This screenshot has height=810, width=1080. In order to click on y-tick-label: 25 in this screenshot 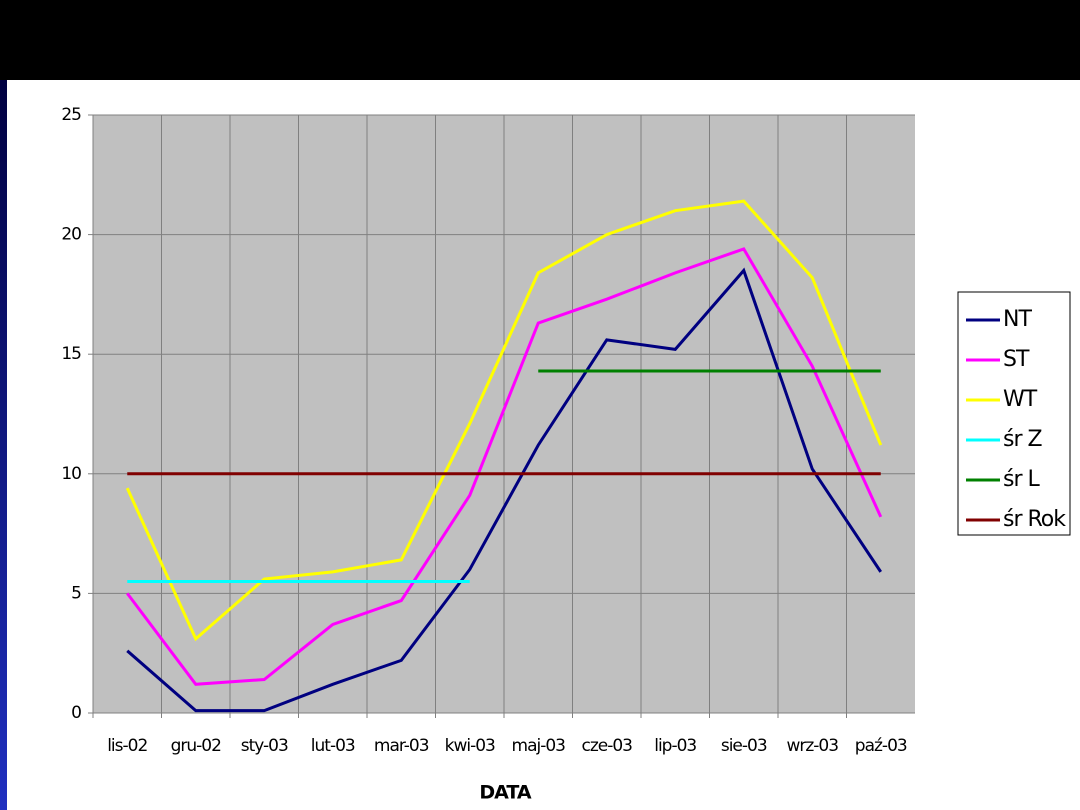, I will do `click(71, 115)`.